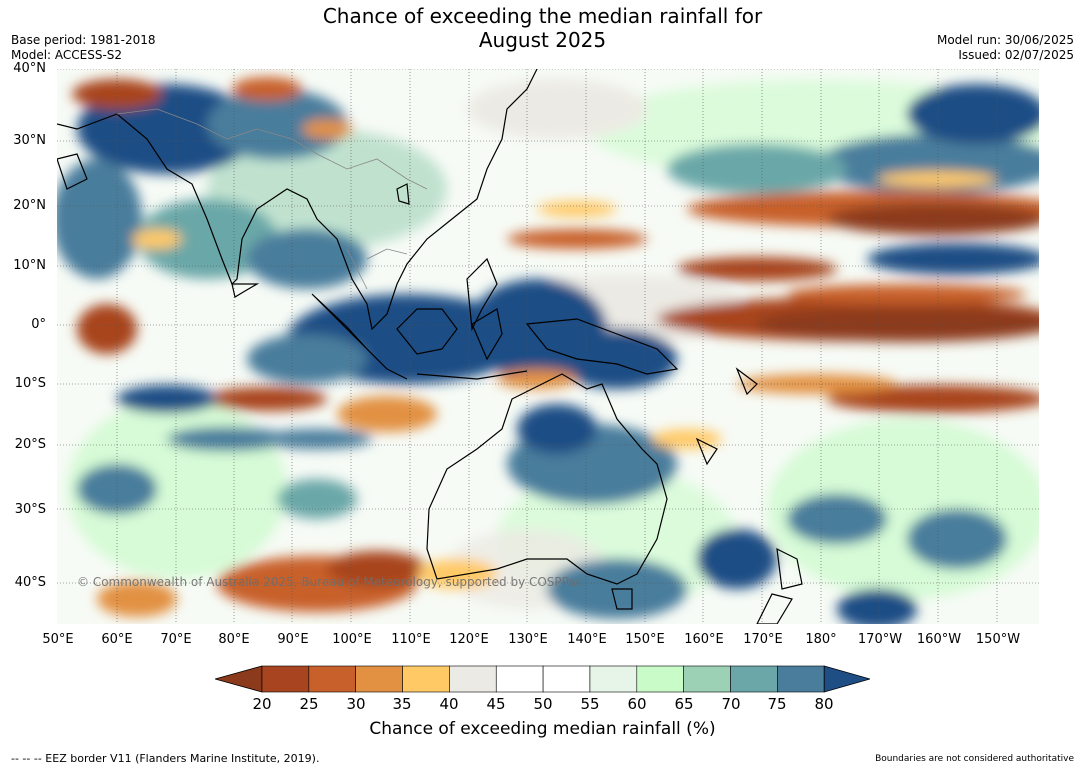 The height and width of the screenshot is (770, 1085). I want to click on lat-label-20s: 20°S, so click(30, 444).